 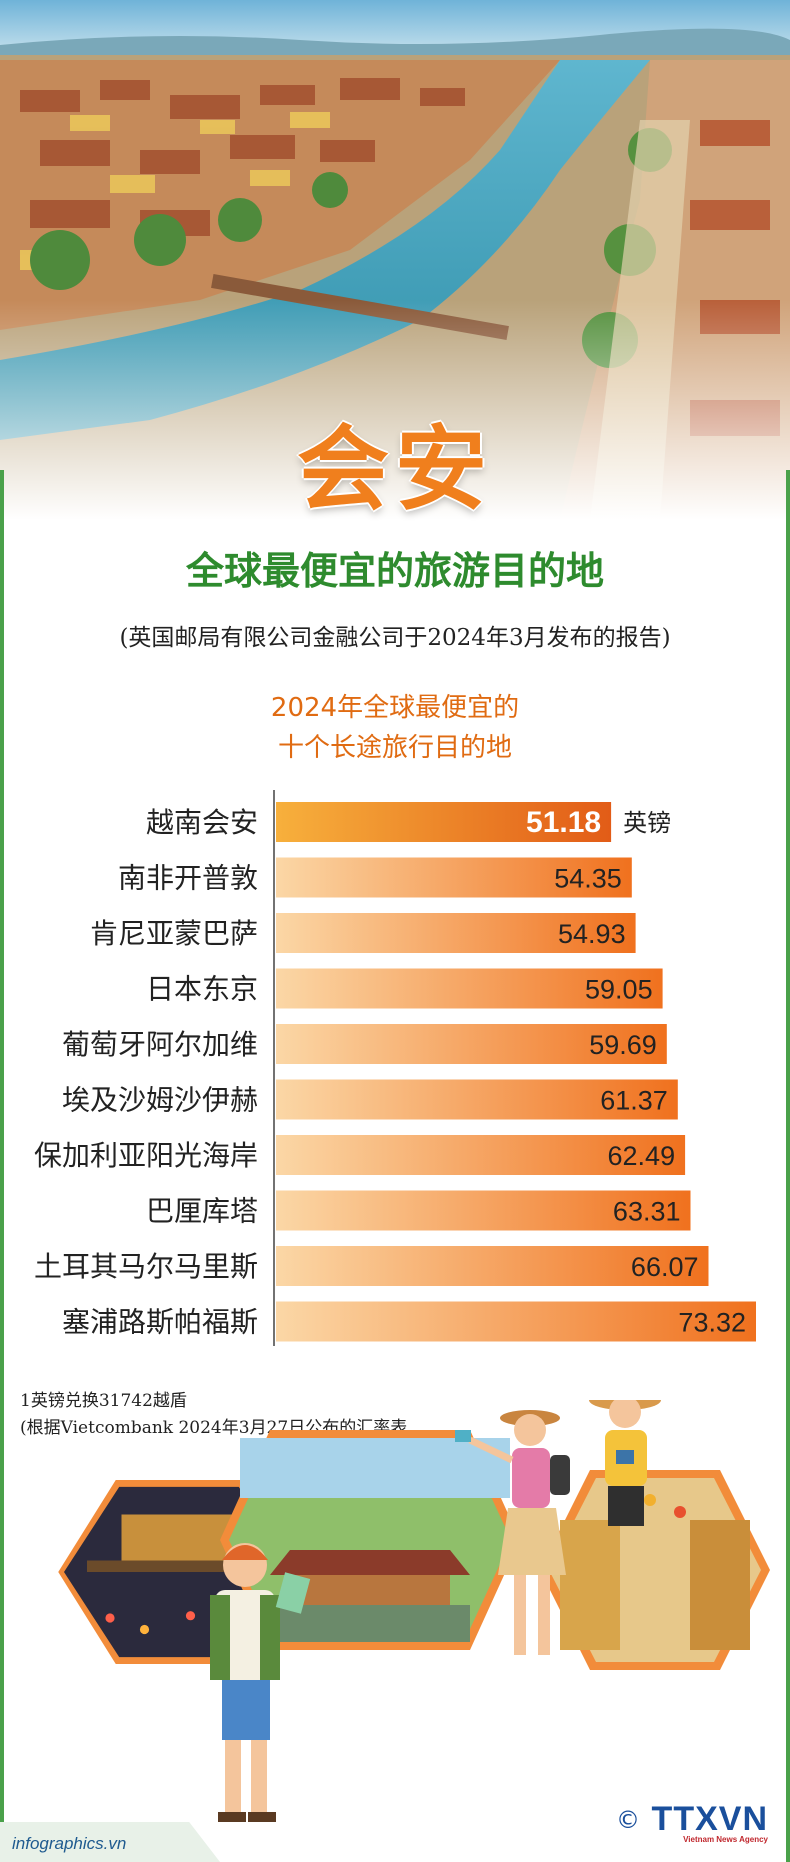 I want to click on category-label: 南非开普敦, so click(x=188, y=878).